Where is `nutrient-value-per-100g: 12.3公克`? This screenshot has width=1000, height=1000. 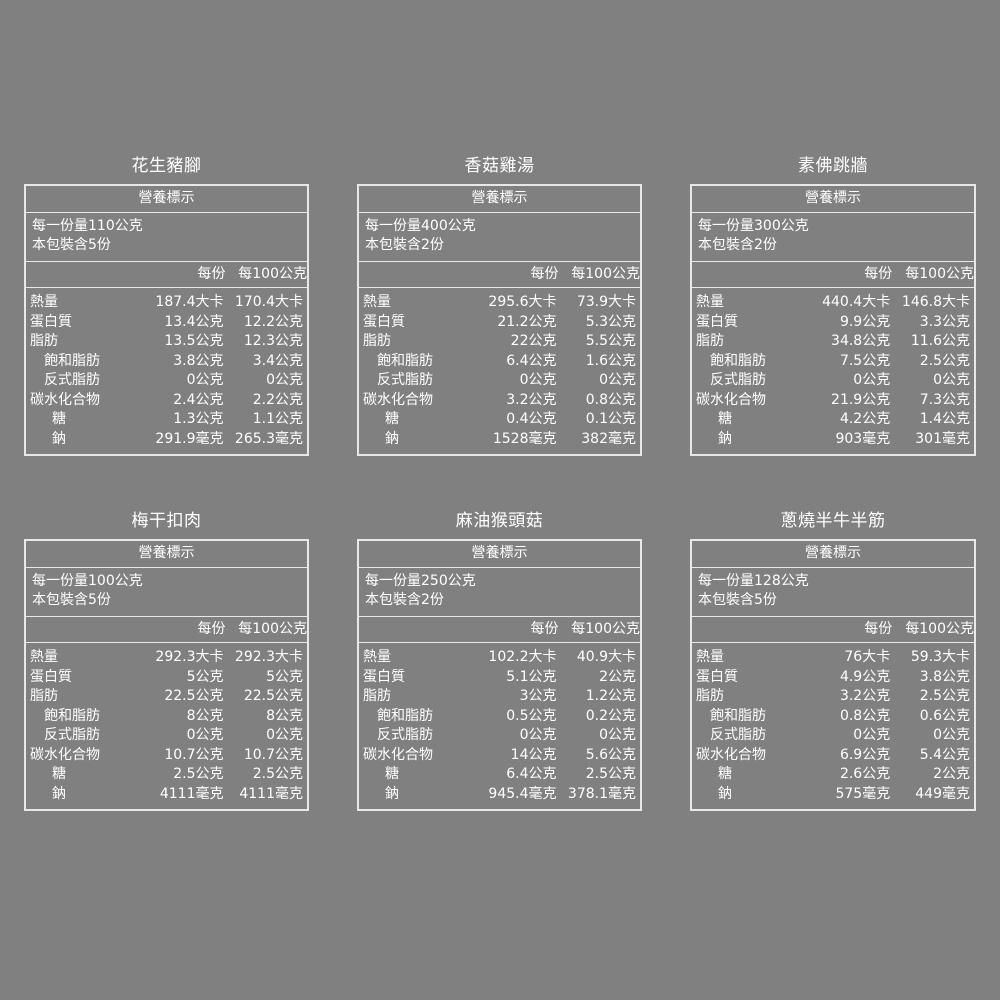 nutrient-value-per-100g: 12.3公克 is located at coordinates (273, 341).